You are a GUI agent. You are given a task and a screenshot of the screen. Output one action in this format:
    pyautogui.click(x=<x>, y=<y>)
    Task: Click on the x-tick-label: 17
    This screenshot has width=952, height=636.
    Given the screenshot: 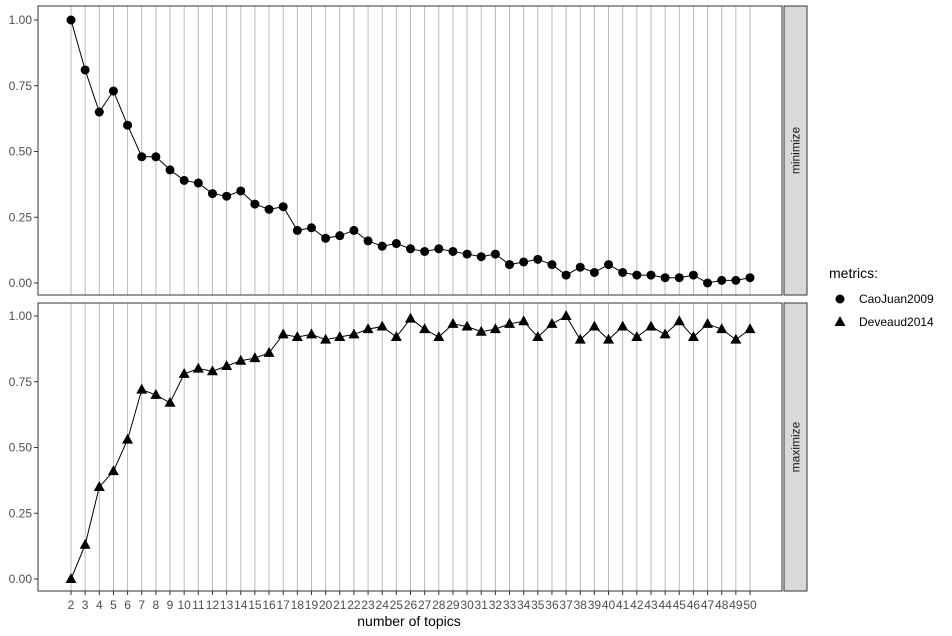 What is the action you would take?
    pyautogui.click(x=284, y=605)
    